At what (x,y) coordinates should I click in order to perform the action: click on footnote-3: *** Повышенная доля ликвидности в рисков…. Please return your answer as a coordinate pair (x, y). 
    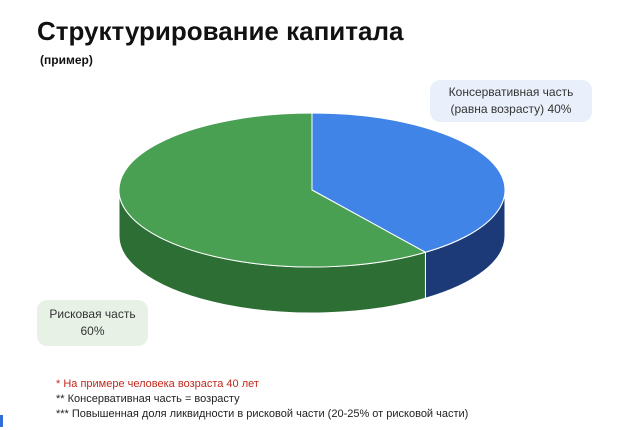
    Looking at the image, I should click on (262, 414).